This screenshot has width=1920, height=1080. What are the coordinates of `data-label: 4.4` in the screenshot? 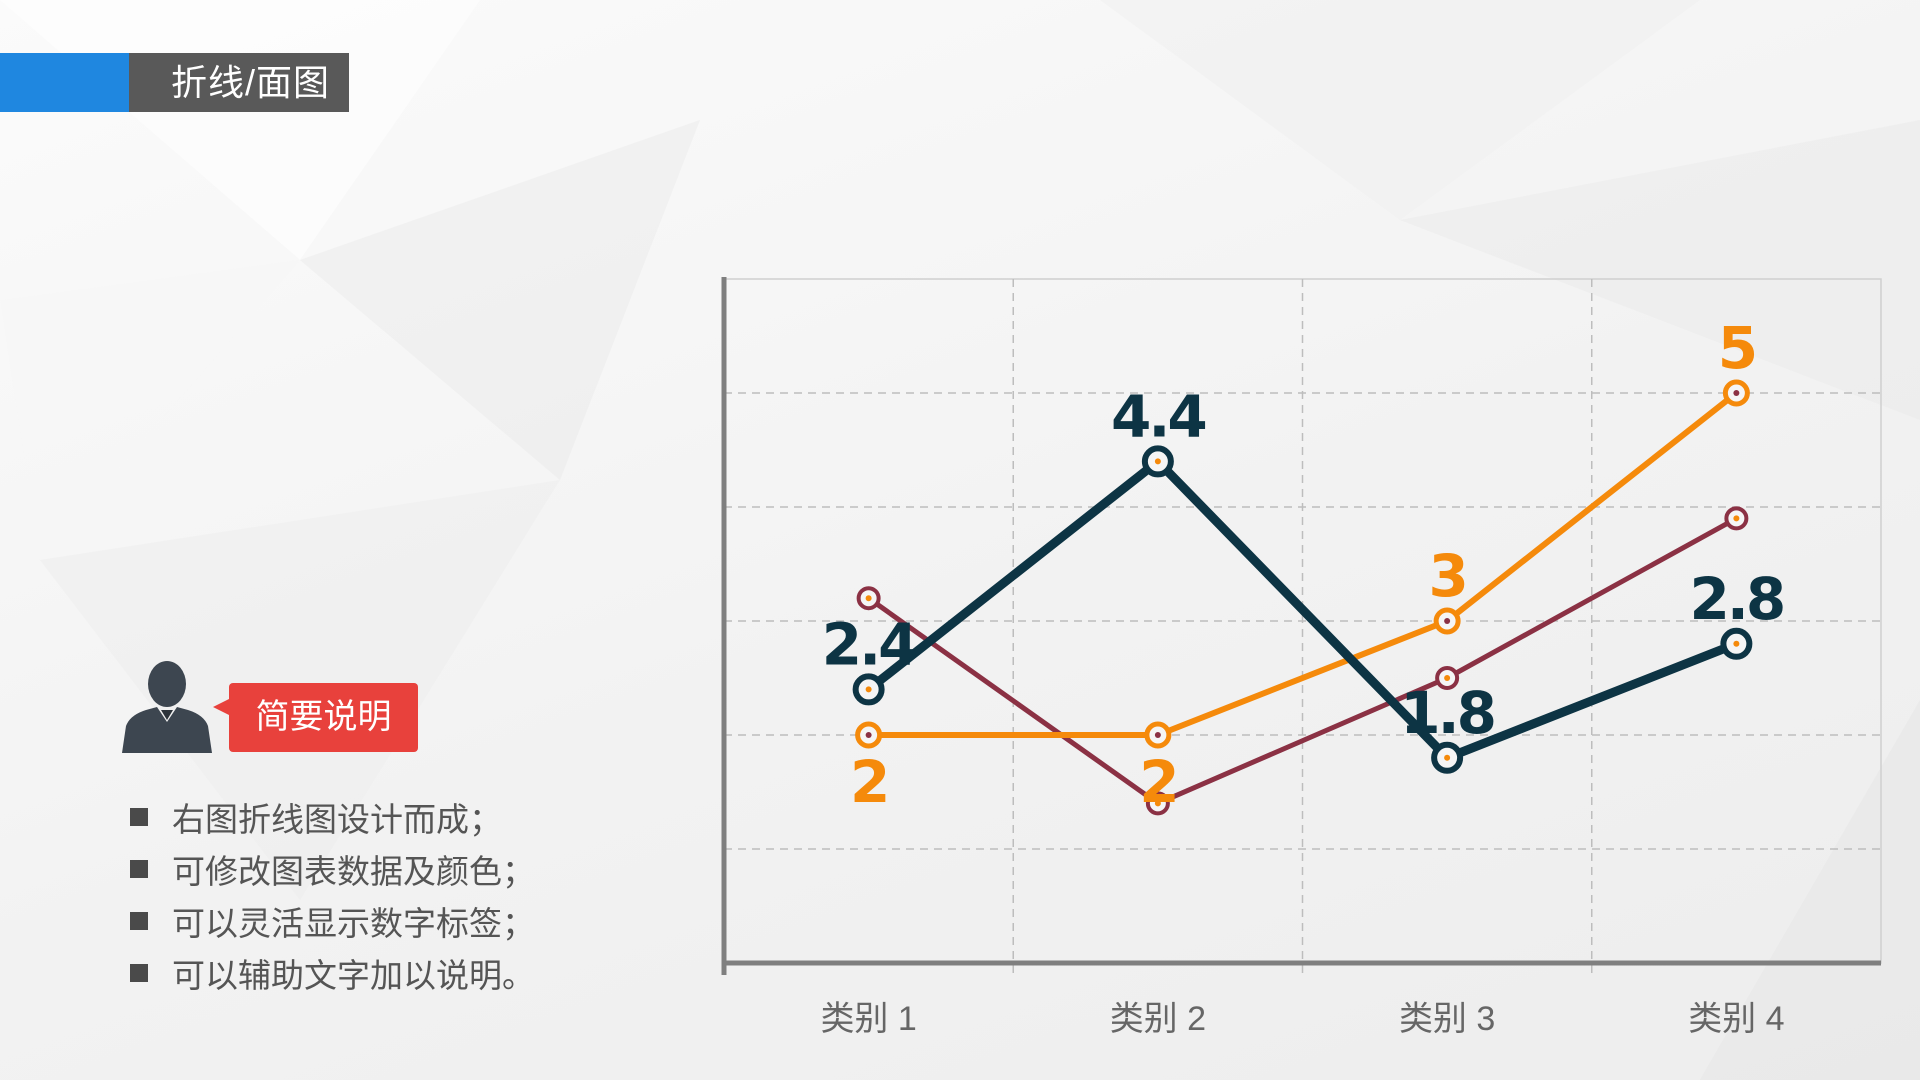 It's located at (1158, 416).